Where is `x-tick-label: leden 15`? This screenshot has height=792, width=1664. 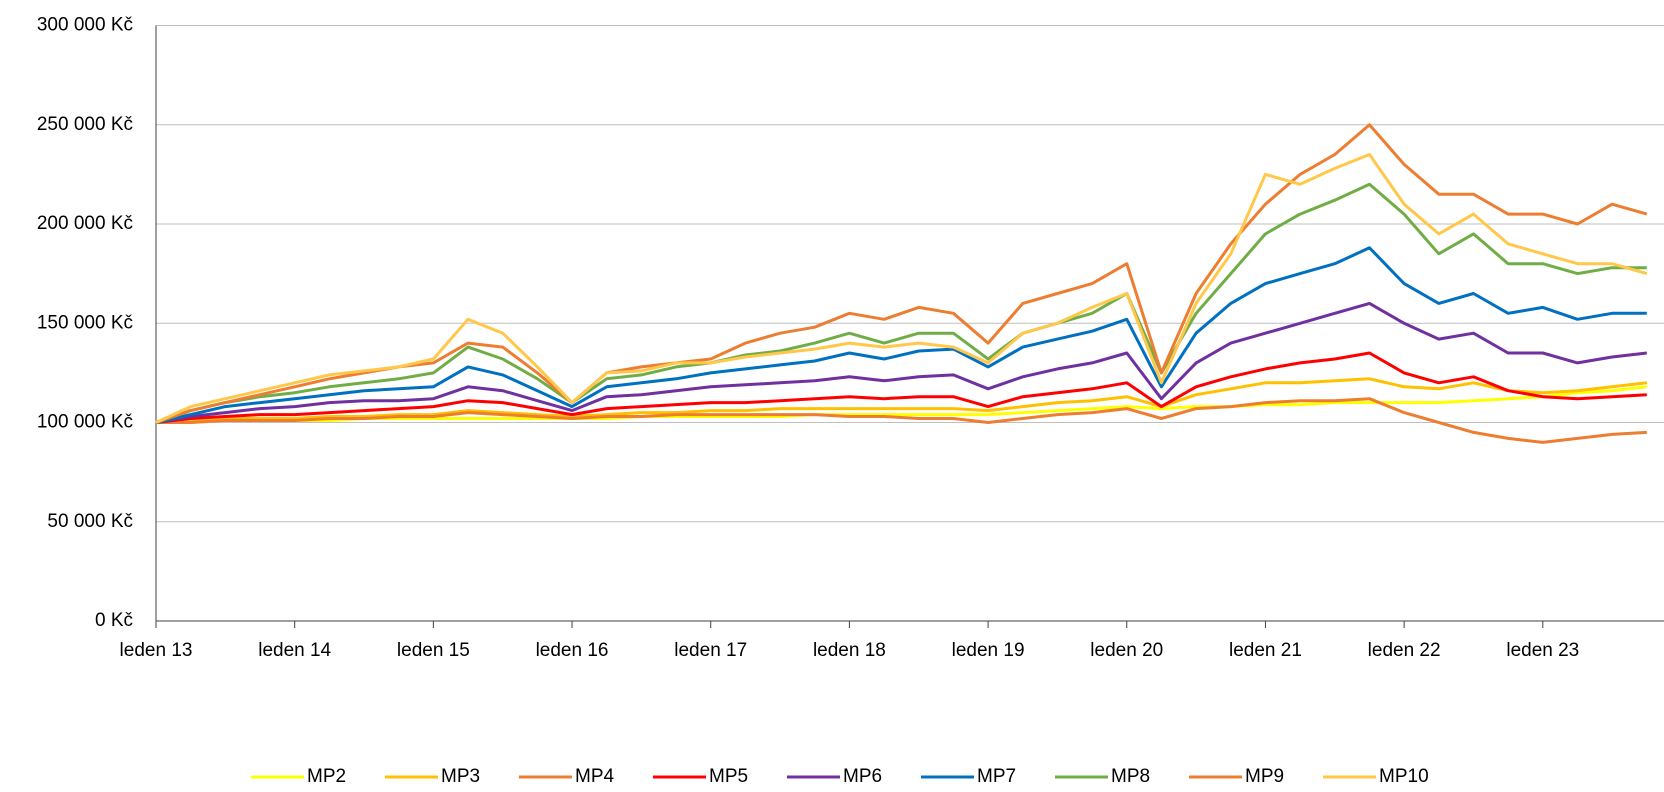 x-tick-label: leden 15 is located at coordinates (433, 650).